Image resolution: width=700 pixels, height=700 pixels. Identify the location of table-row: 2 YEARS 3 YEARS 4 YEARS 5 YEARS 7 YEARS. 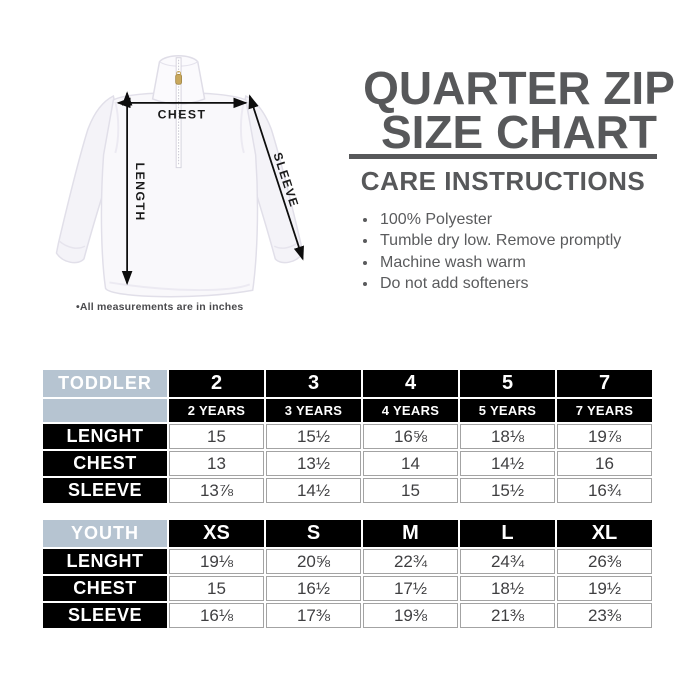
(347, 410).